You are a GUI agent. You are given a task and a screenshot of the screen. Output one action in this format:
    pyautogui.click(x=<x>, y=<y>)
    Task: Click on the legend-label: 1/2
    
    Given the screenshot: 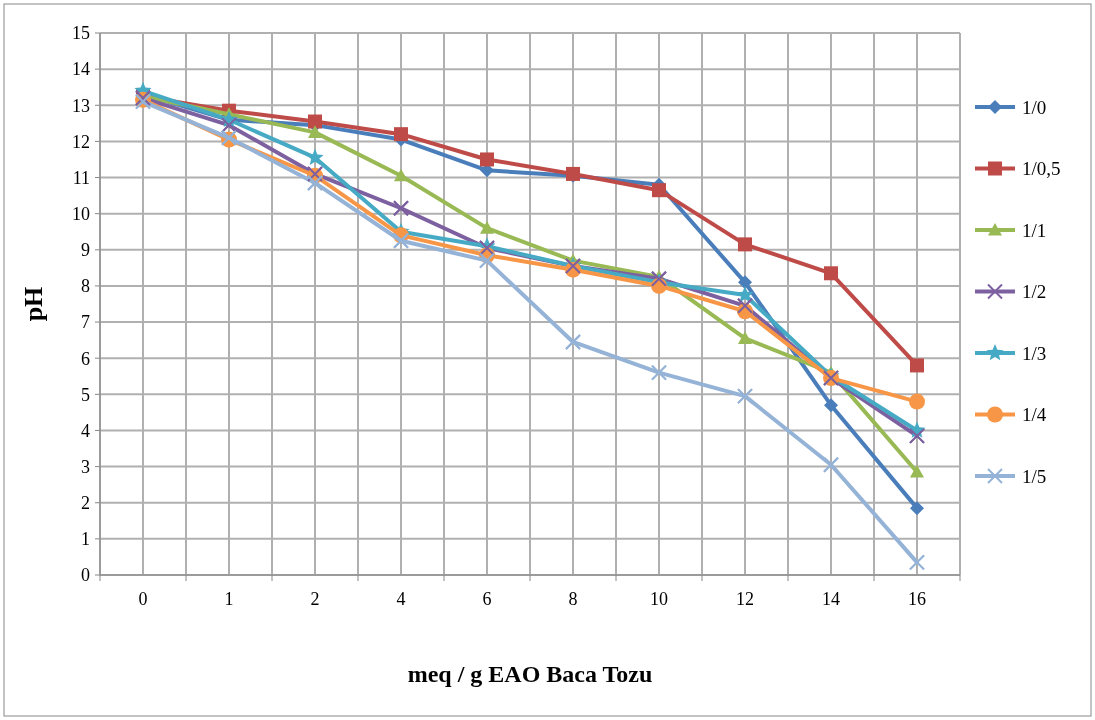 What is the action you would take?
    pyautogui.click(x=1034, y=292)
    